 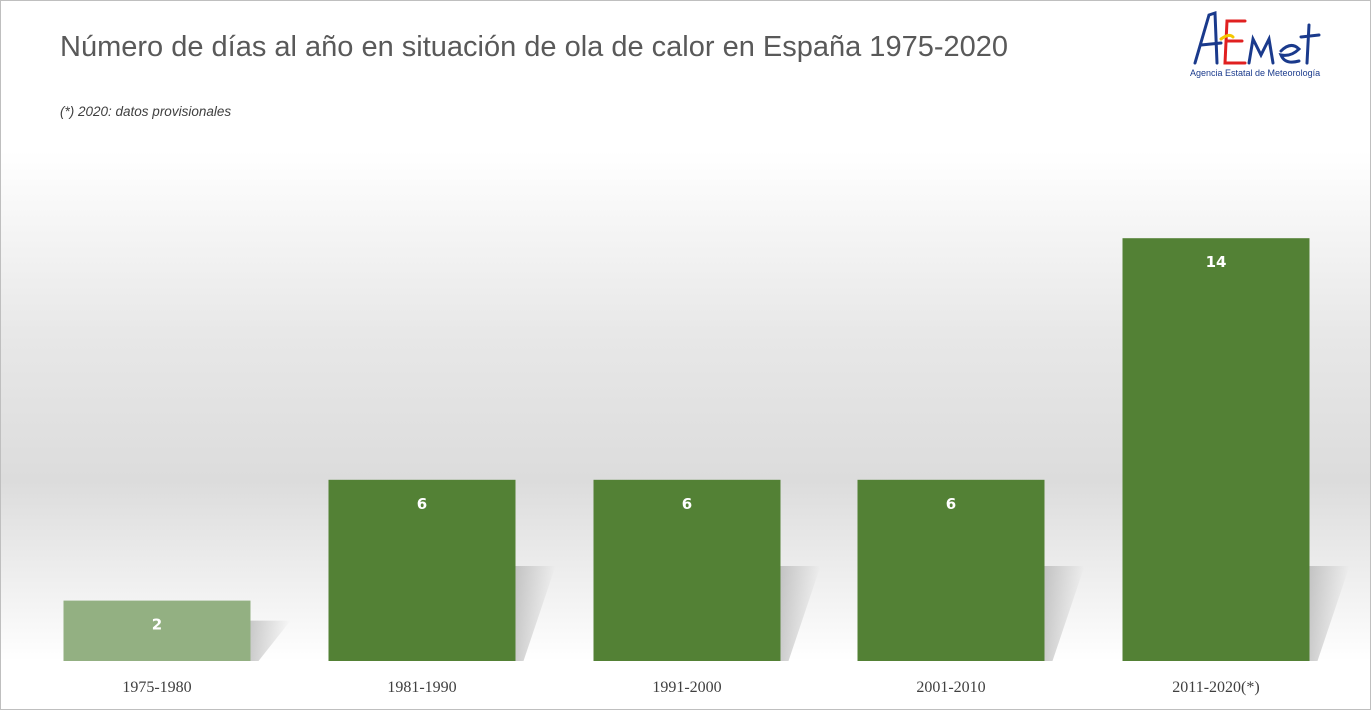 I want to click on data-label-2001-2010: 6, so click(x=951, y=504).